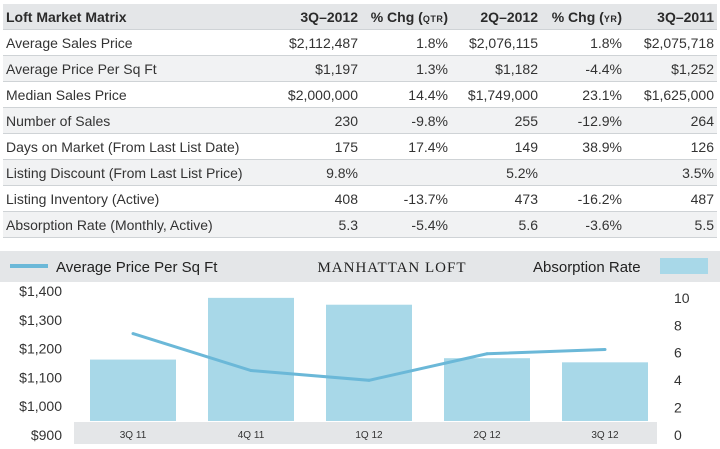  Describe the element at coordinates (671, 146) in the screenshot. I see `table-cell: 126` at that location.